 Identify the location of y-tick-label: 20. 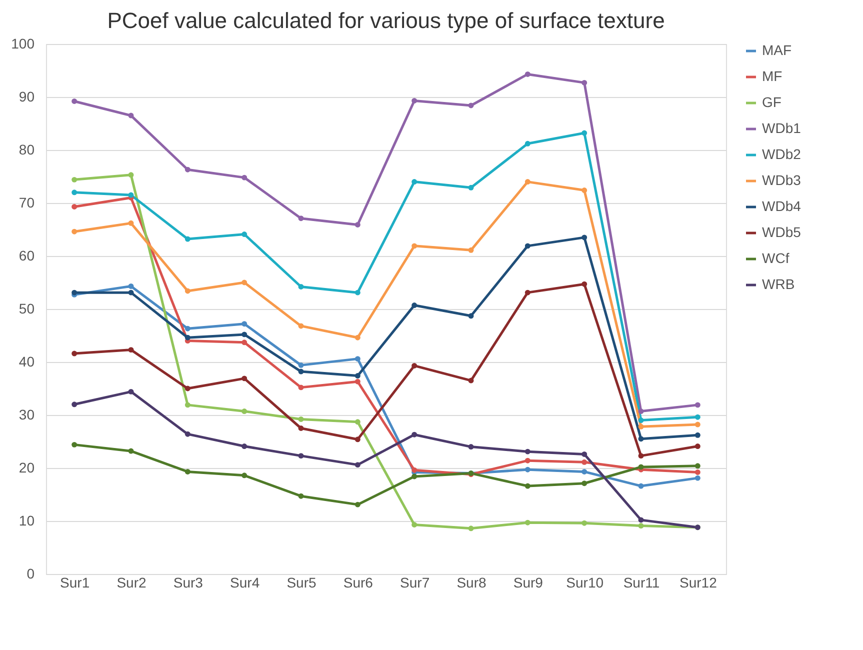
(26, 468).